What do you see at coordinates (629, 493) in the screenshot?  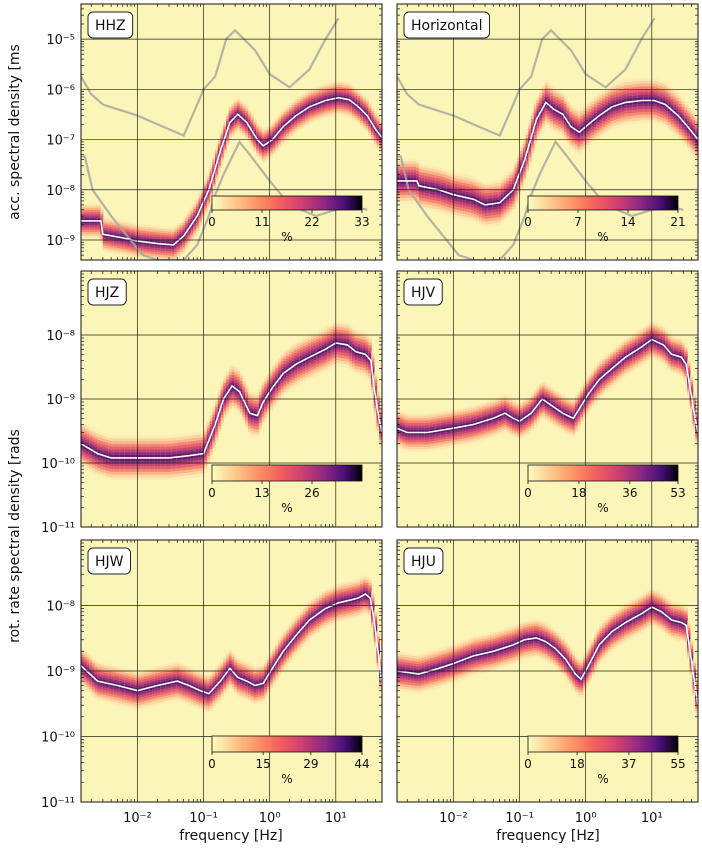 I see `colorbar-tick-label: 36` at bounding box center [629, 493].